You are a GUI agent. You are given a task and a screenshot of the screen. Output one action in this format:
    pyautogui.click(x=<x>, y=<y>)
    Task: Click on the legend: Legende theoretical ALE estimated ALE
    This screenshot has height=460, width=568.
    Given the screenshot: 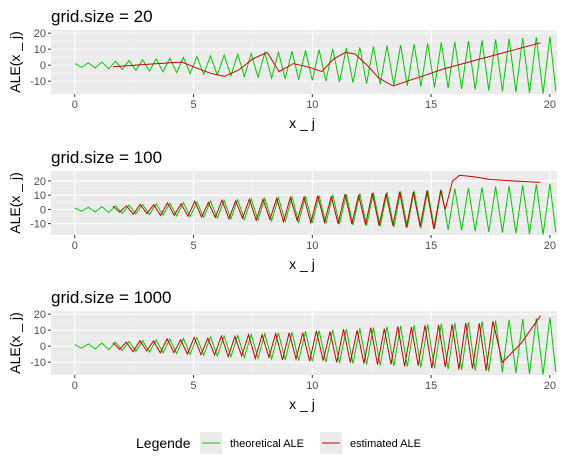 What is the action you would take?
    pyautogui.click(x=278, y=443)
    